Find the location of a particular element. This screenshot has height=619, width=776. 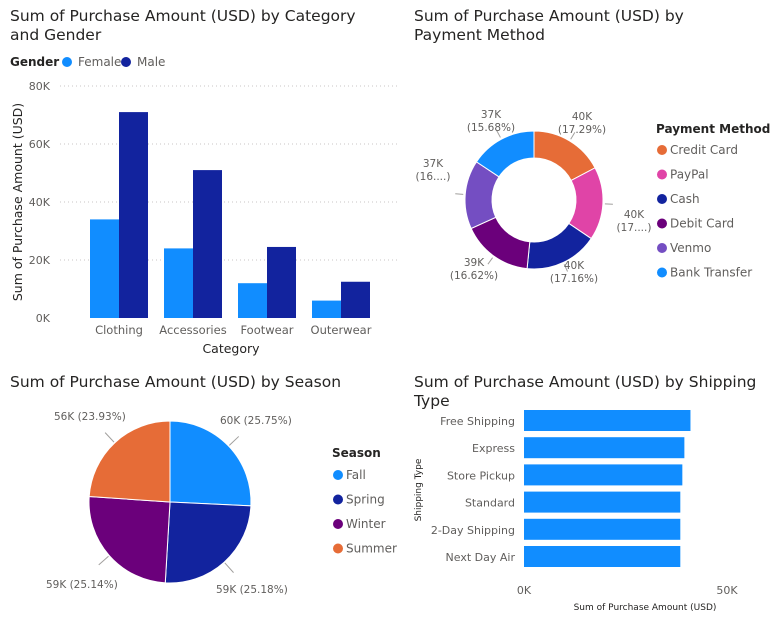

y-tick-label: Standard is located at coordinates (490, 503).